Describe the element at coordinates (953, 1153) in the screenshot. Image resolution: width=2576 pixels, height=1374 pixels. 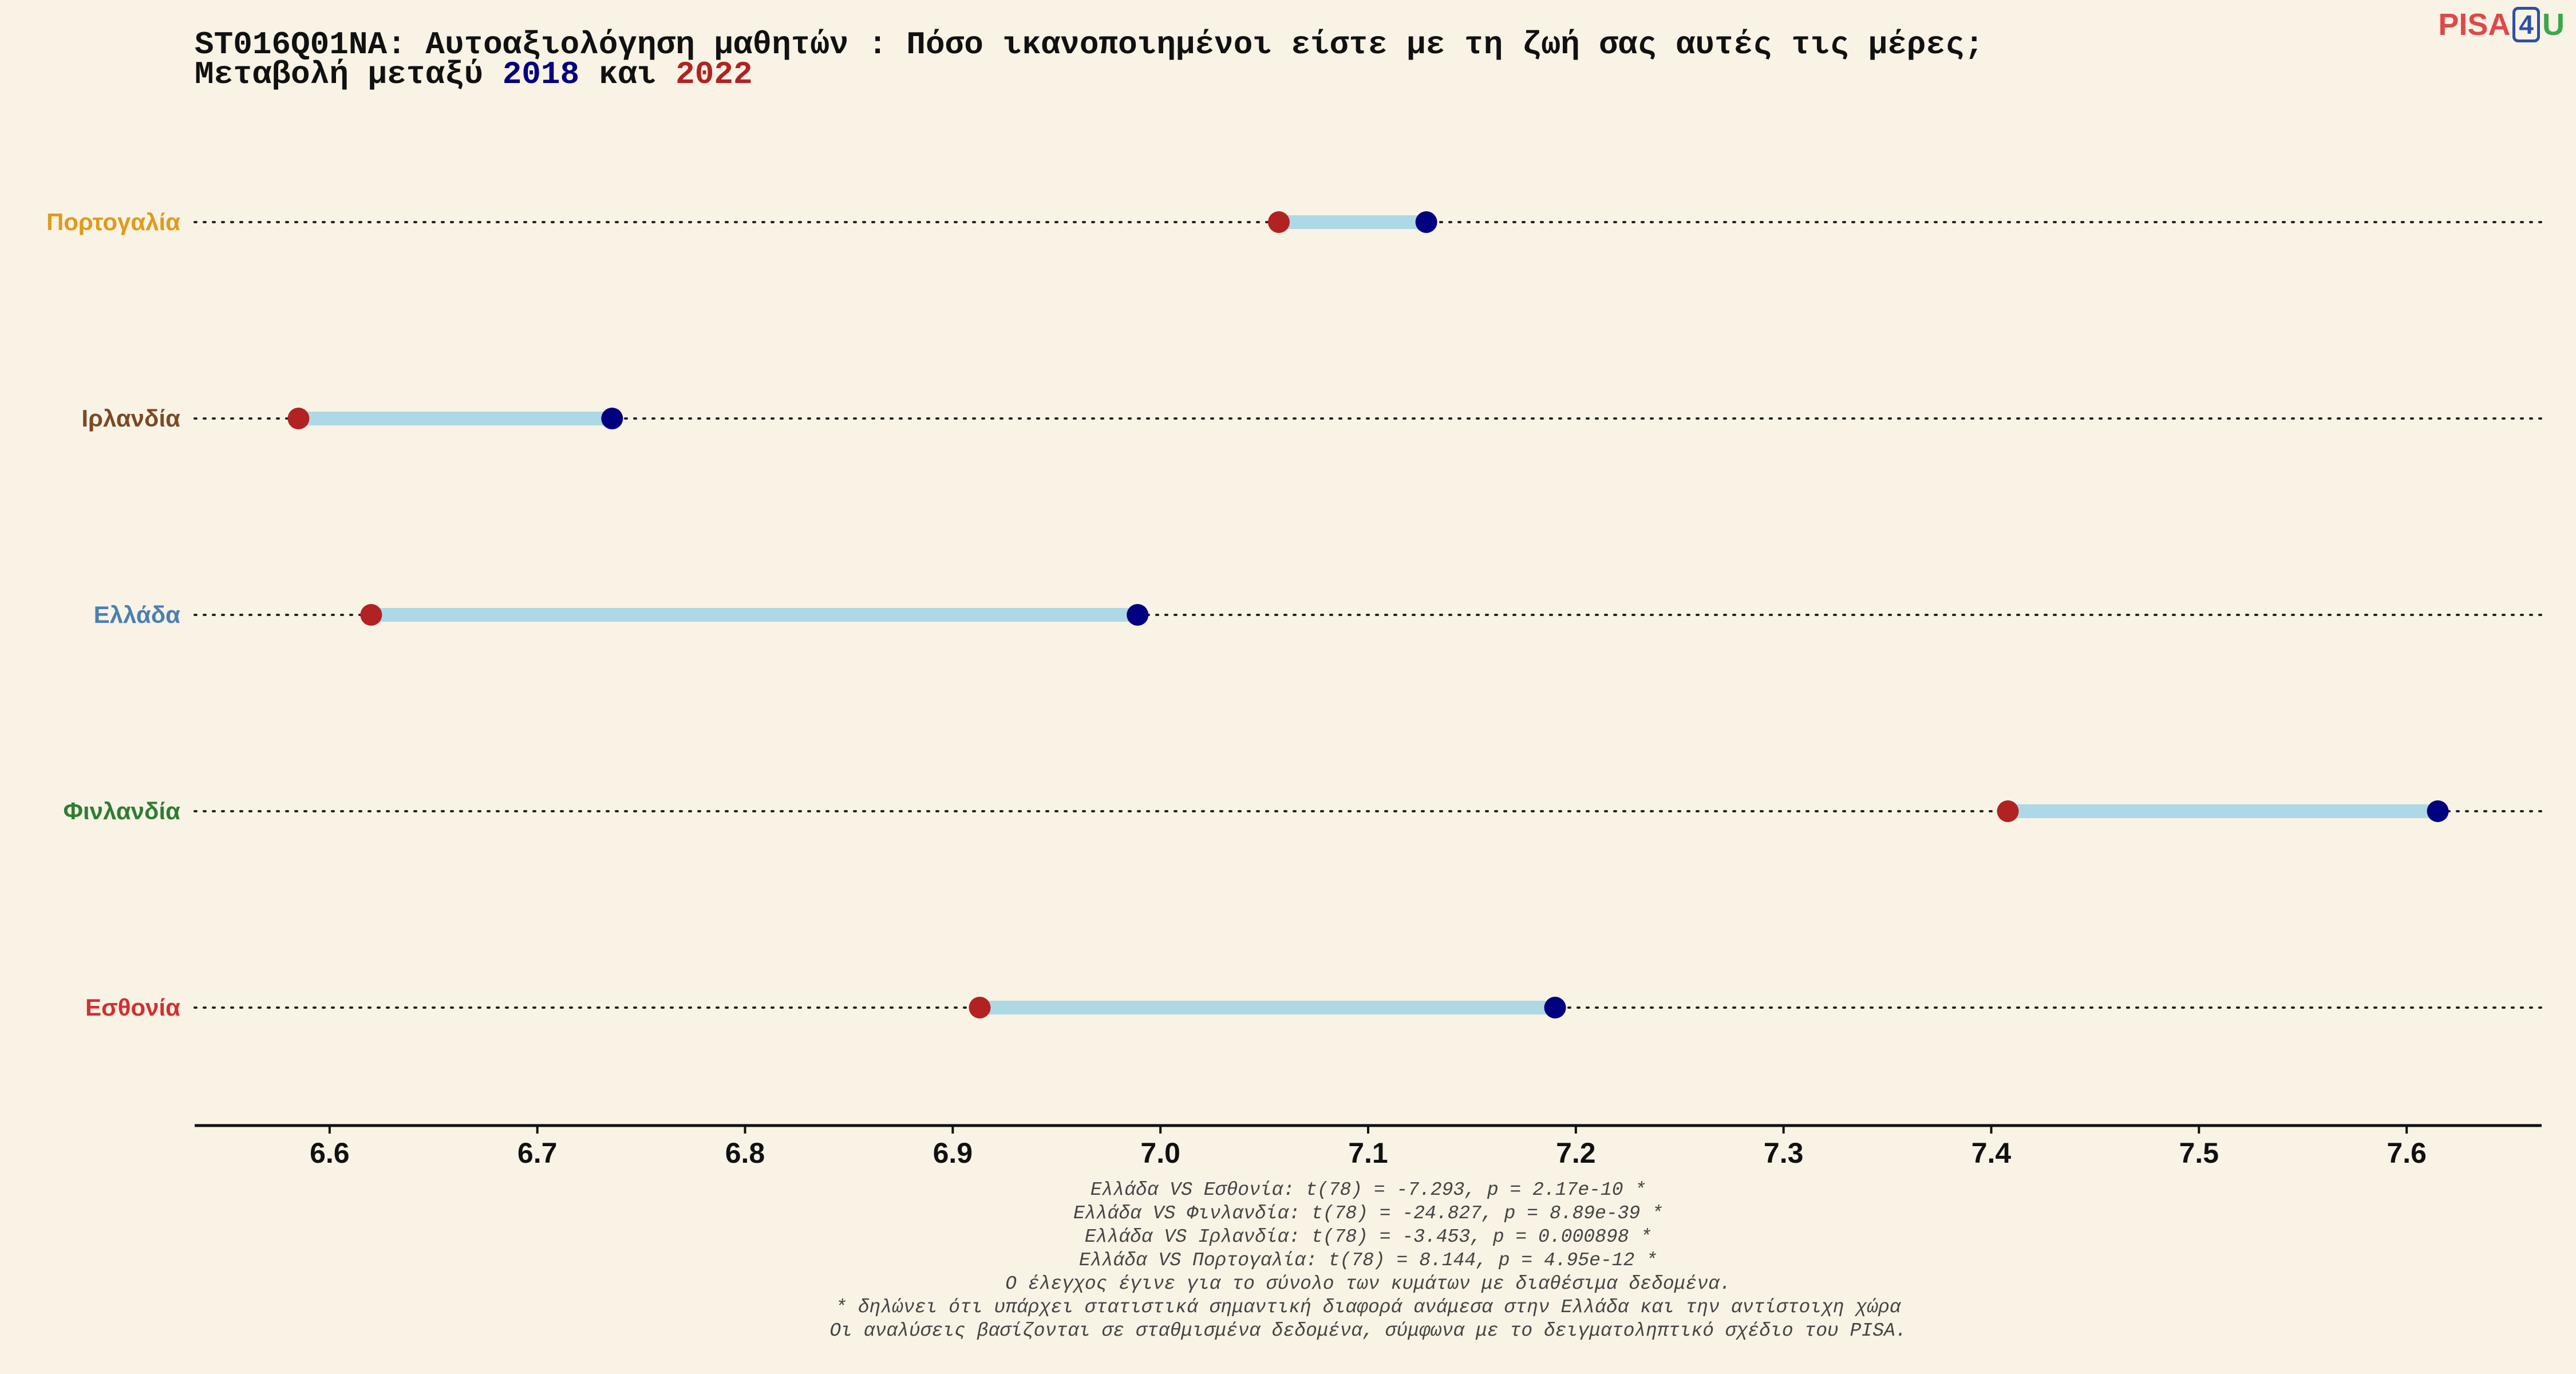
I see `x-tick-label: 6.9` at that location.